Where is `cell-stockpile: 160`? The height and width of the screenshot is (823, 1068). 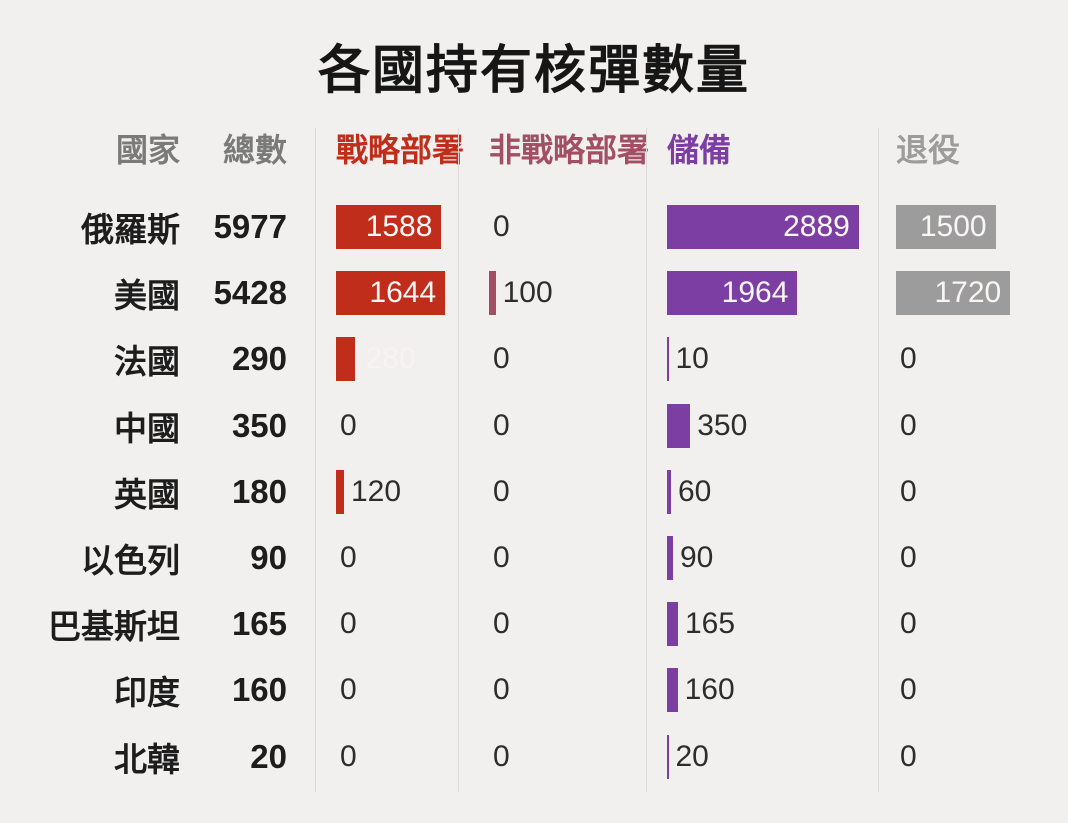
cell-stockpile: 160 is located at coordinates (701, 690).